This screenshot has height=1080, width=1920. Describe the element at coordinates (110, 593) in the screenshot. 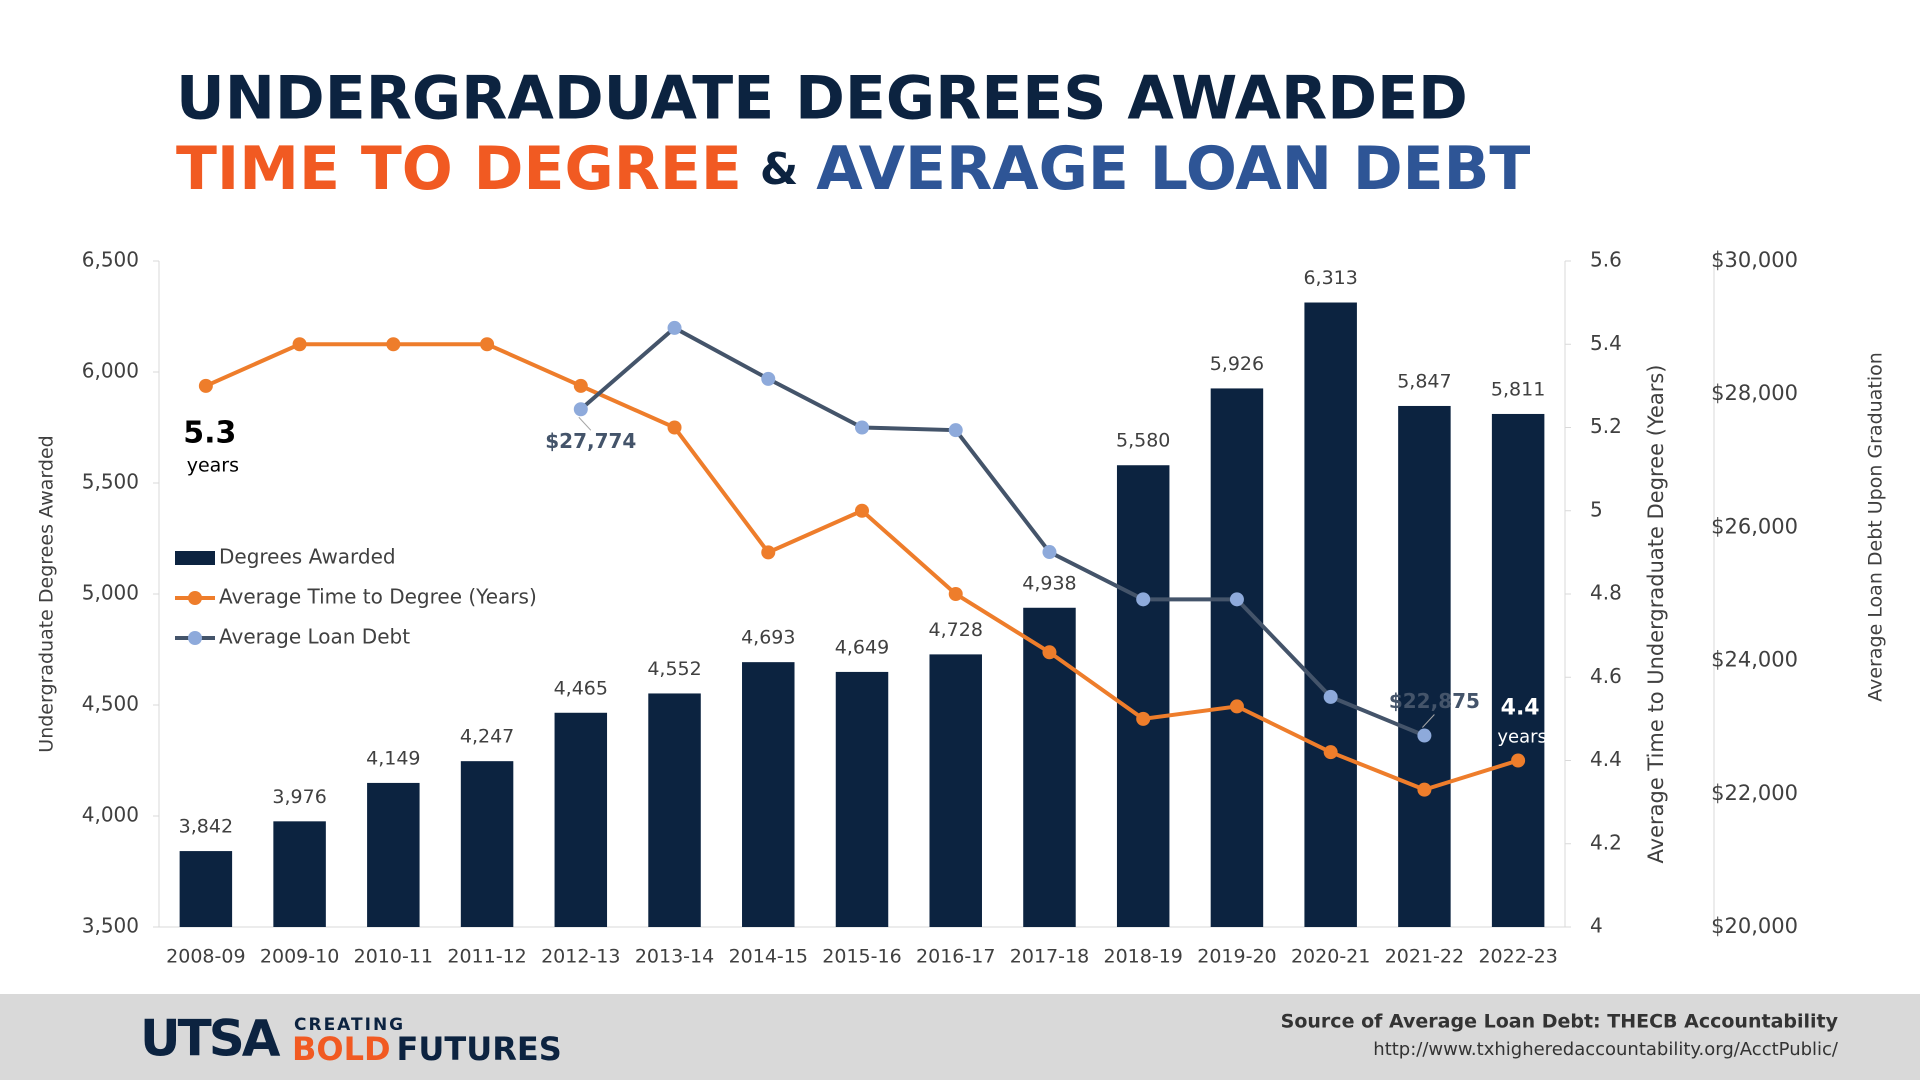

I see `y-tick-label: 5,000` at that location.